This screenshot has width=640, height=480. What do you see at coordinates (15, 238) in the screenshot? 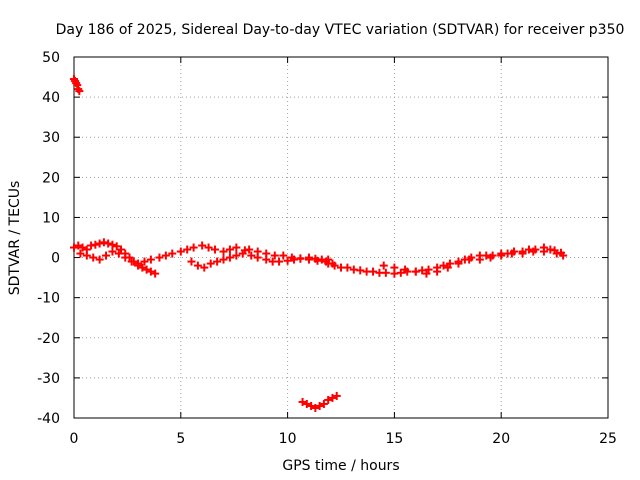
I see `y-axis-label: SDTVAR / TECUs` at bounding box center [15, 238].